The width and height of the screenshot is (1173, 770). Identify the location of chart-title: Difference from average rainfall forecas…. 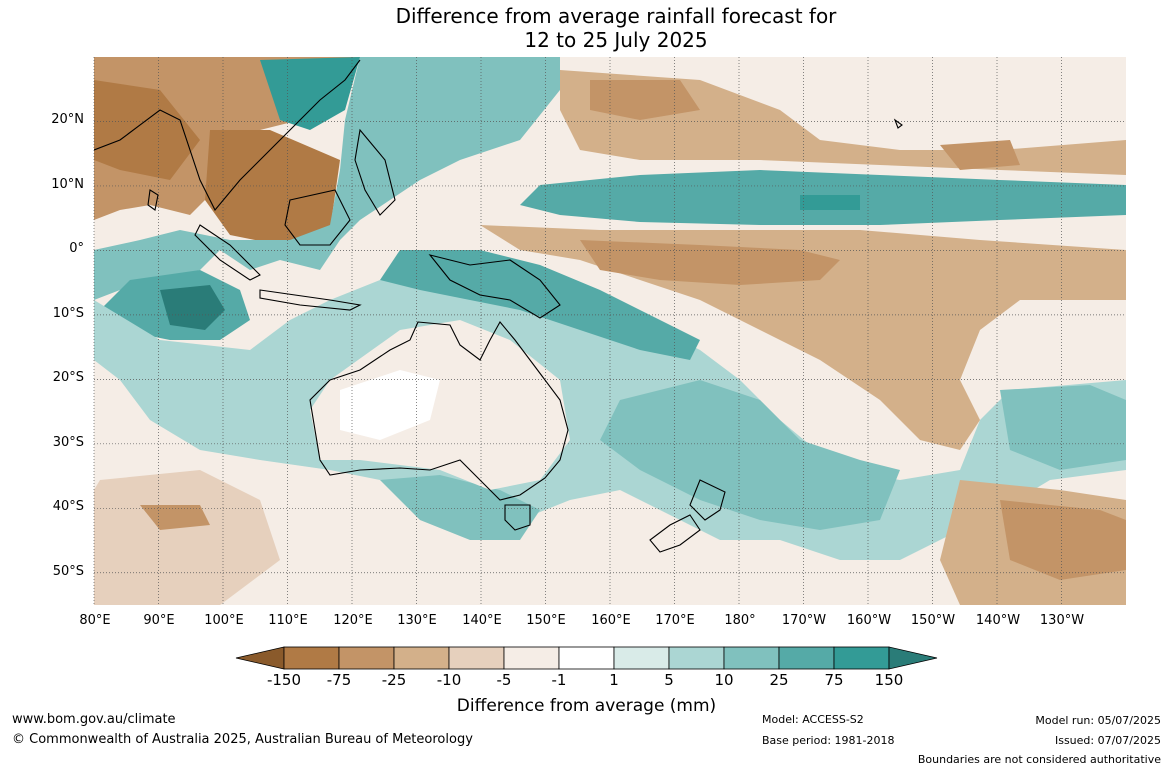
(586, 28).